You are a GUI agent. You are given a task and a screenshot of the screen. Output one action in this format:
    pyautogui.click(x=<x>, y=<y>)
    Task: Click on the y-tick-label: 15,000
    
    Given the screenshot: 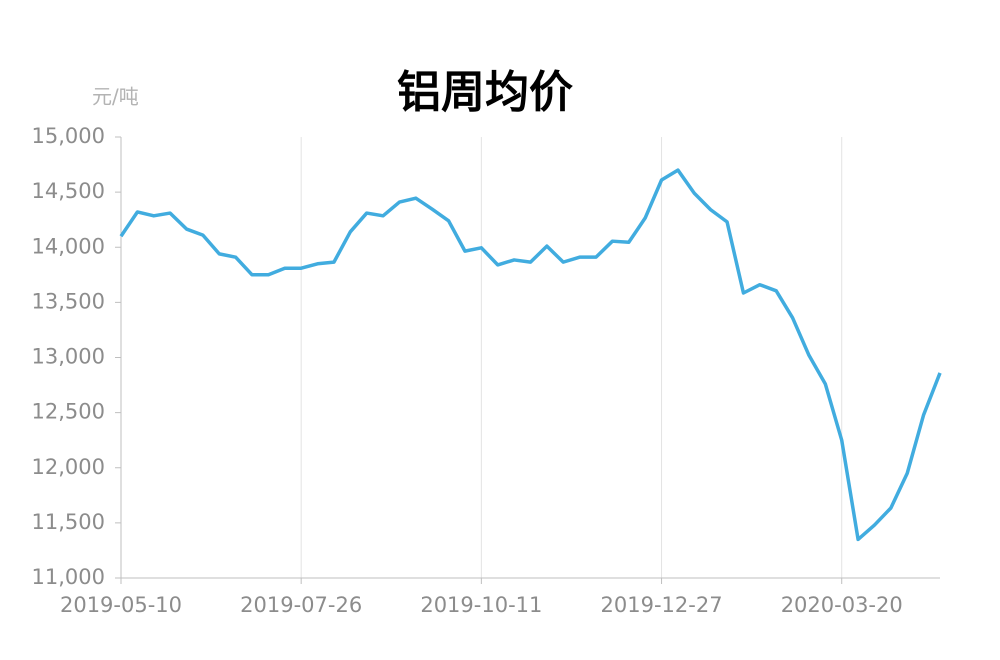 What is the action you would take?
    pyautogui.click(x=68, y=136)
    